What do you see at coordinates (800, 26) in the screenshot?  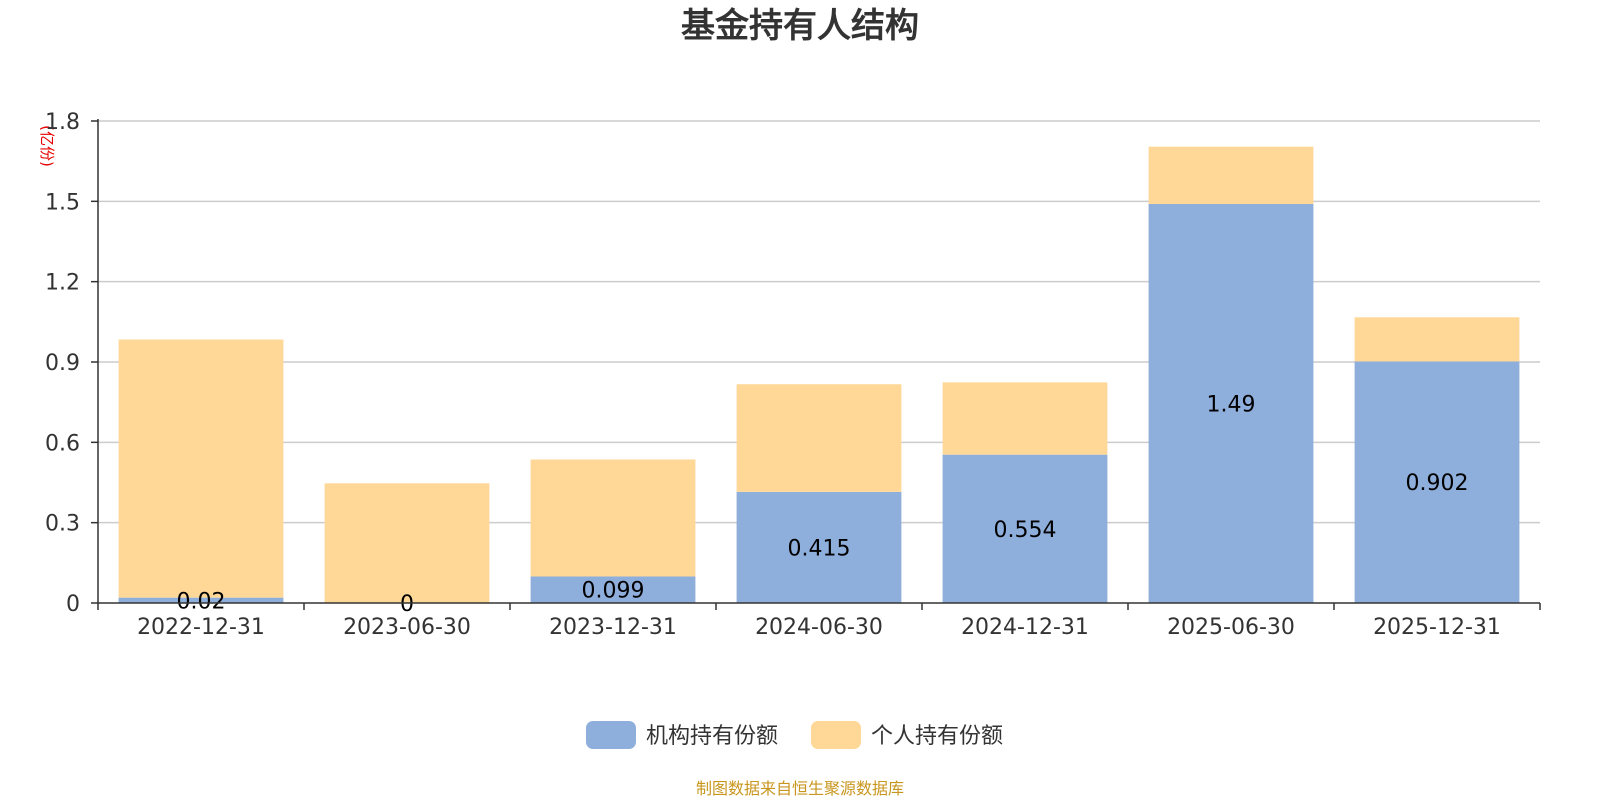 I see `chart-title: 基金持有人结构` at bounding box center [800, 26].